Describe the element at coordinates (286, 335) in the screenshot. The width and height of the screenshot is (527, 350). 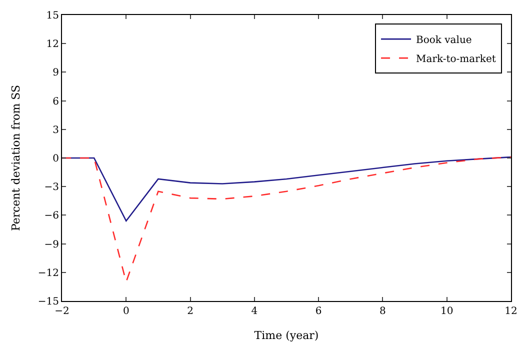
I see `x-axis-title: Time (year)` at that location.